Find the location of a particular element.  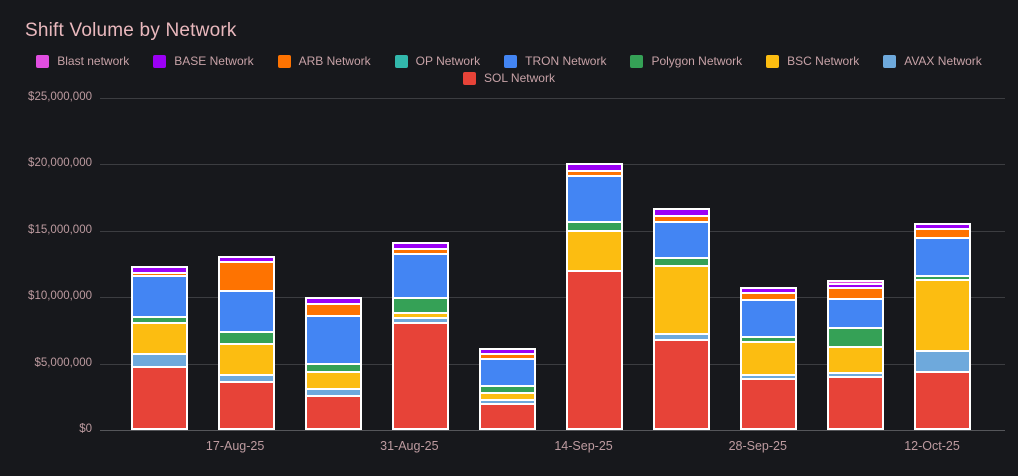

legend-item: Polygon Network is located at coordinates (686, 61).